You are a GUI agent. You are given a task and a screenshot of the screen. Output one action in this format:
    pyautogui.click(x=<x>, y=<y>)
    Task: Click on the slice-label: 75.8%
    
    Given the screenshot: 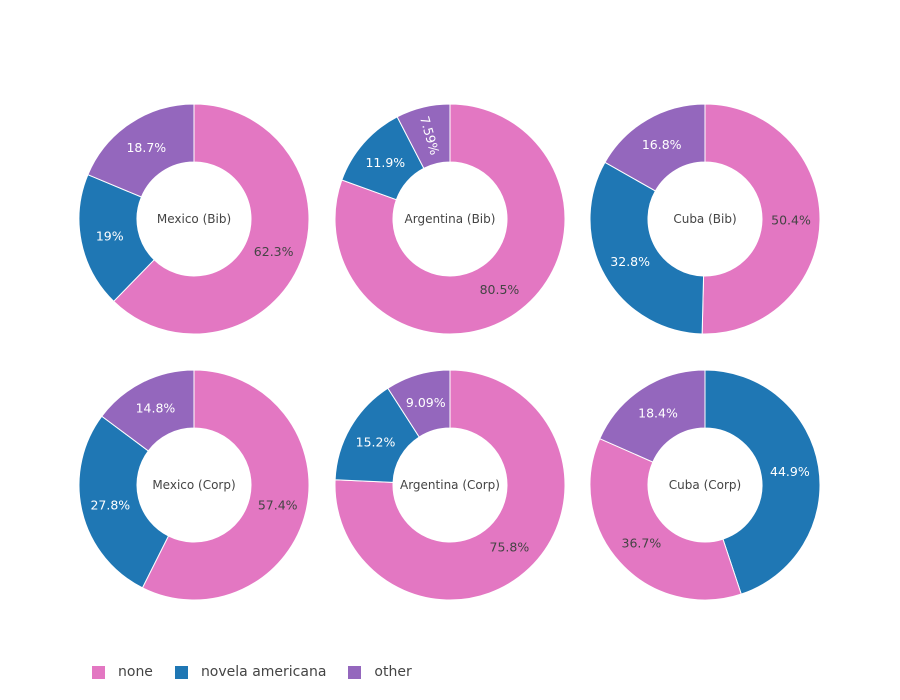 What is the action you would take?
    pyautogui.click(x=510, y=547)
    